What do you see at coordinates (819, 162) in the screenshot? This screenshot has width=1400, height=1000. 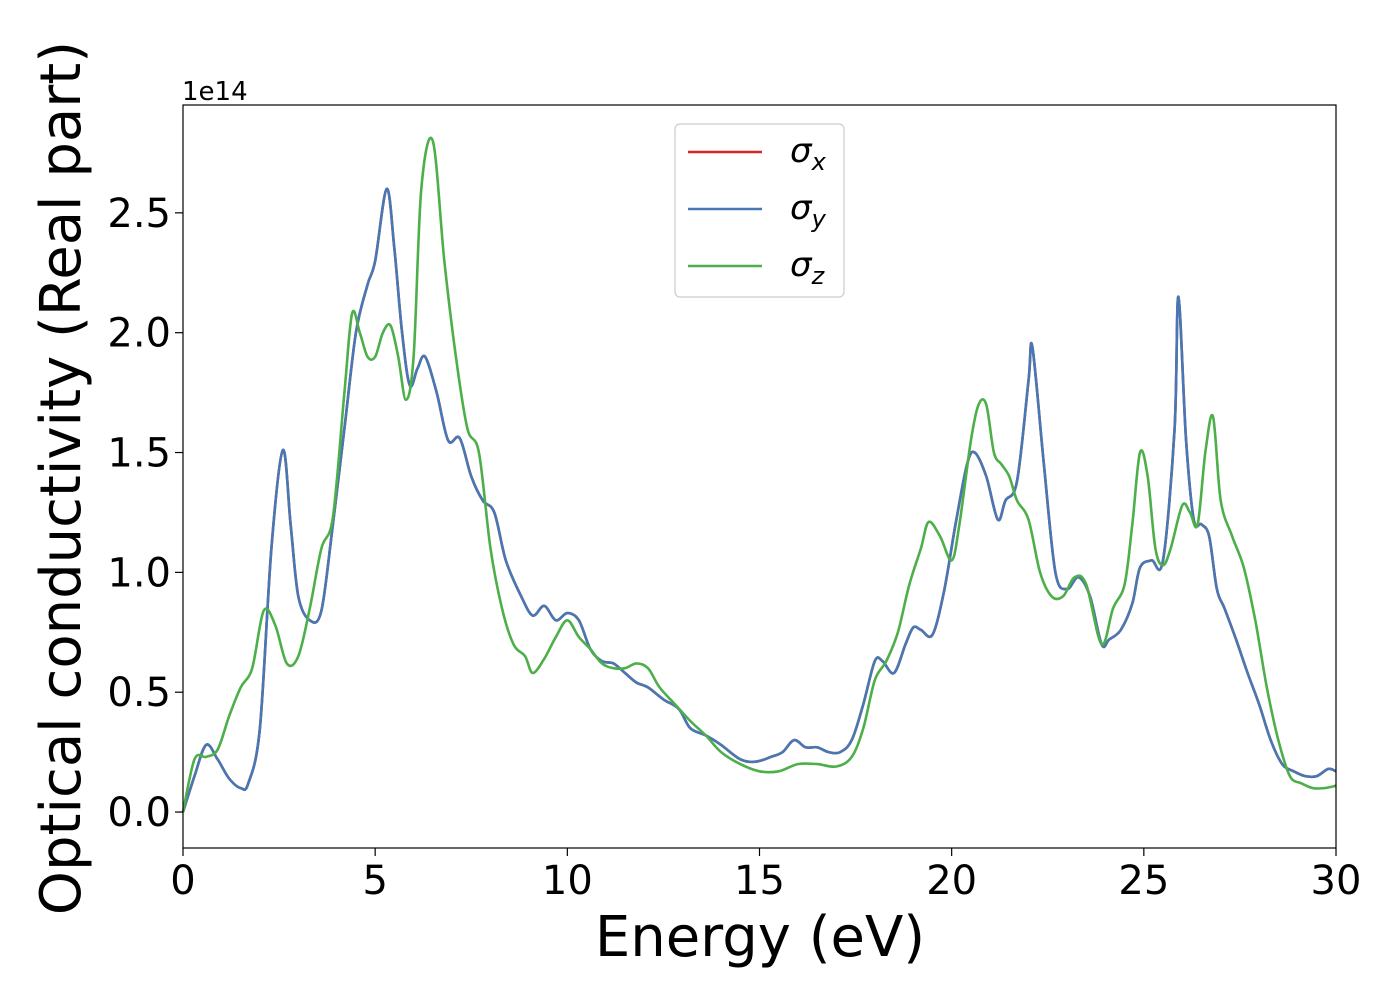 I see `legend-subscript: x` at bounding box center [819, 162].